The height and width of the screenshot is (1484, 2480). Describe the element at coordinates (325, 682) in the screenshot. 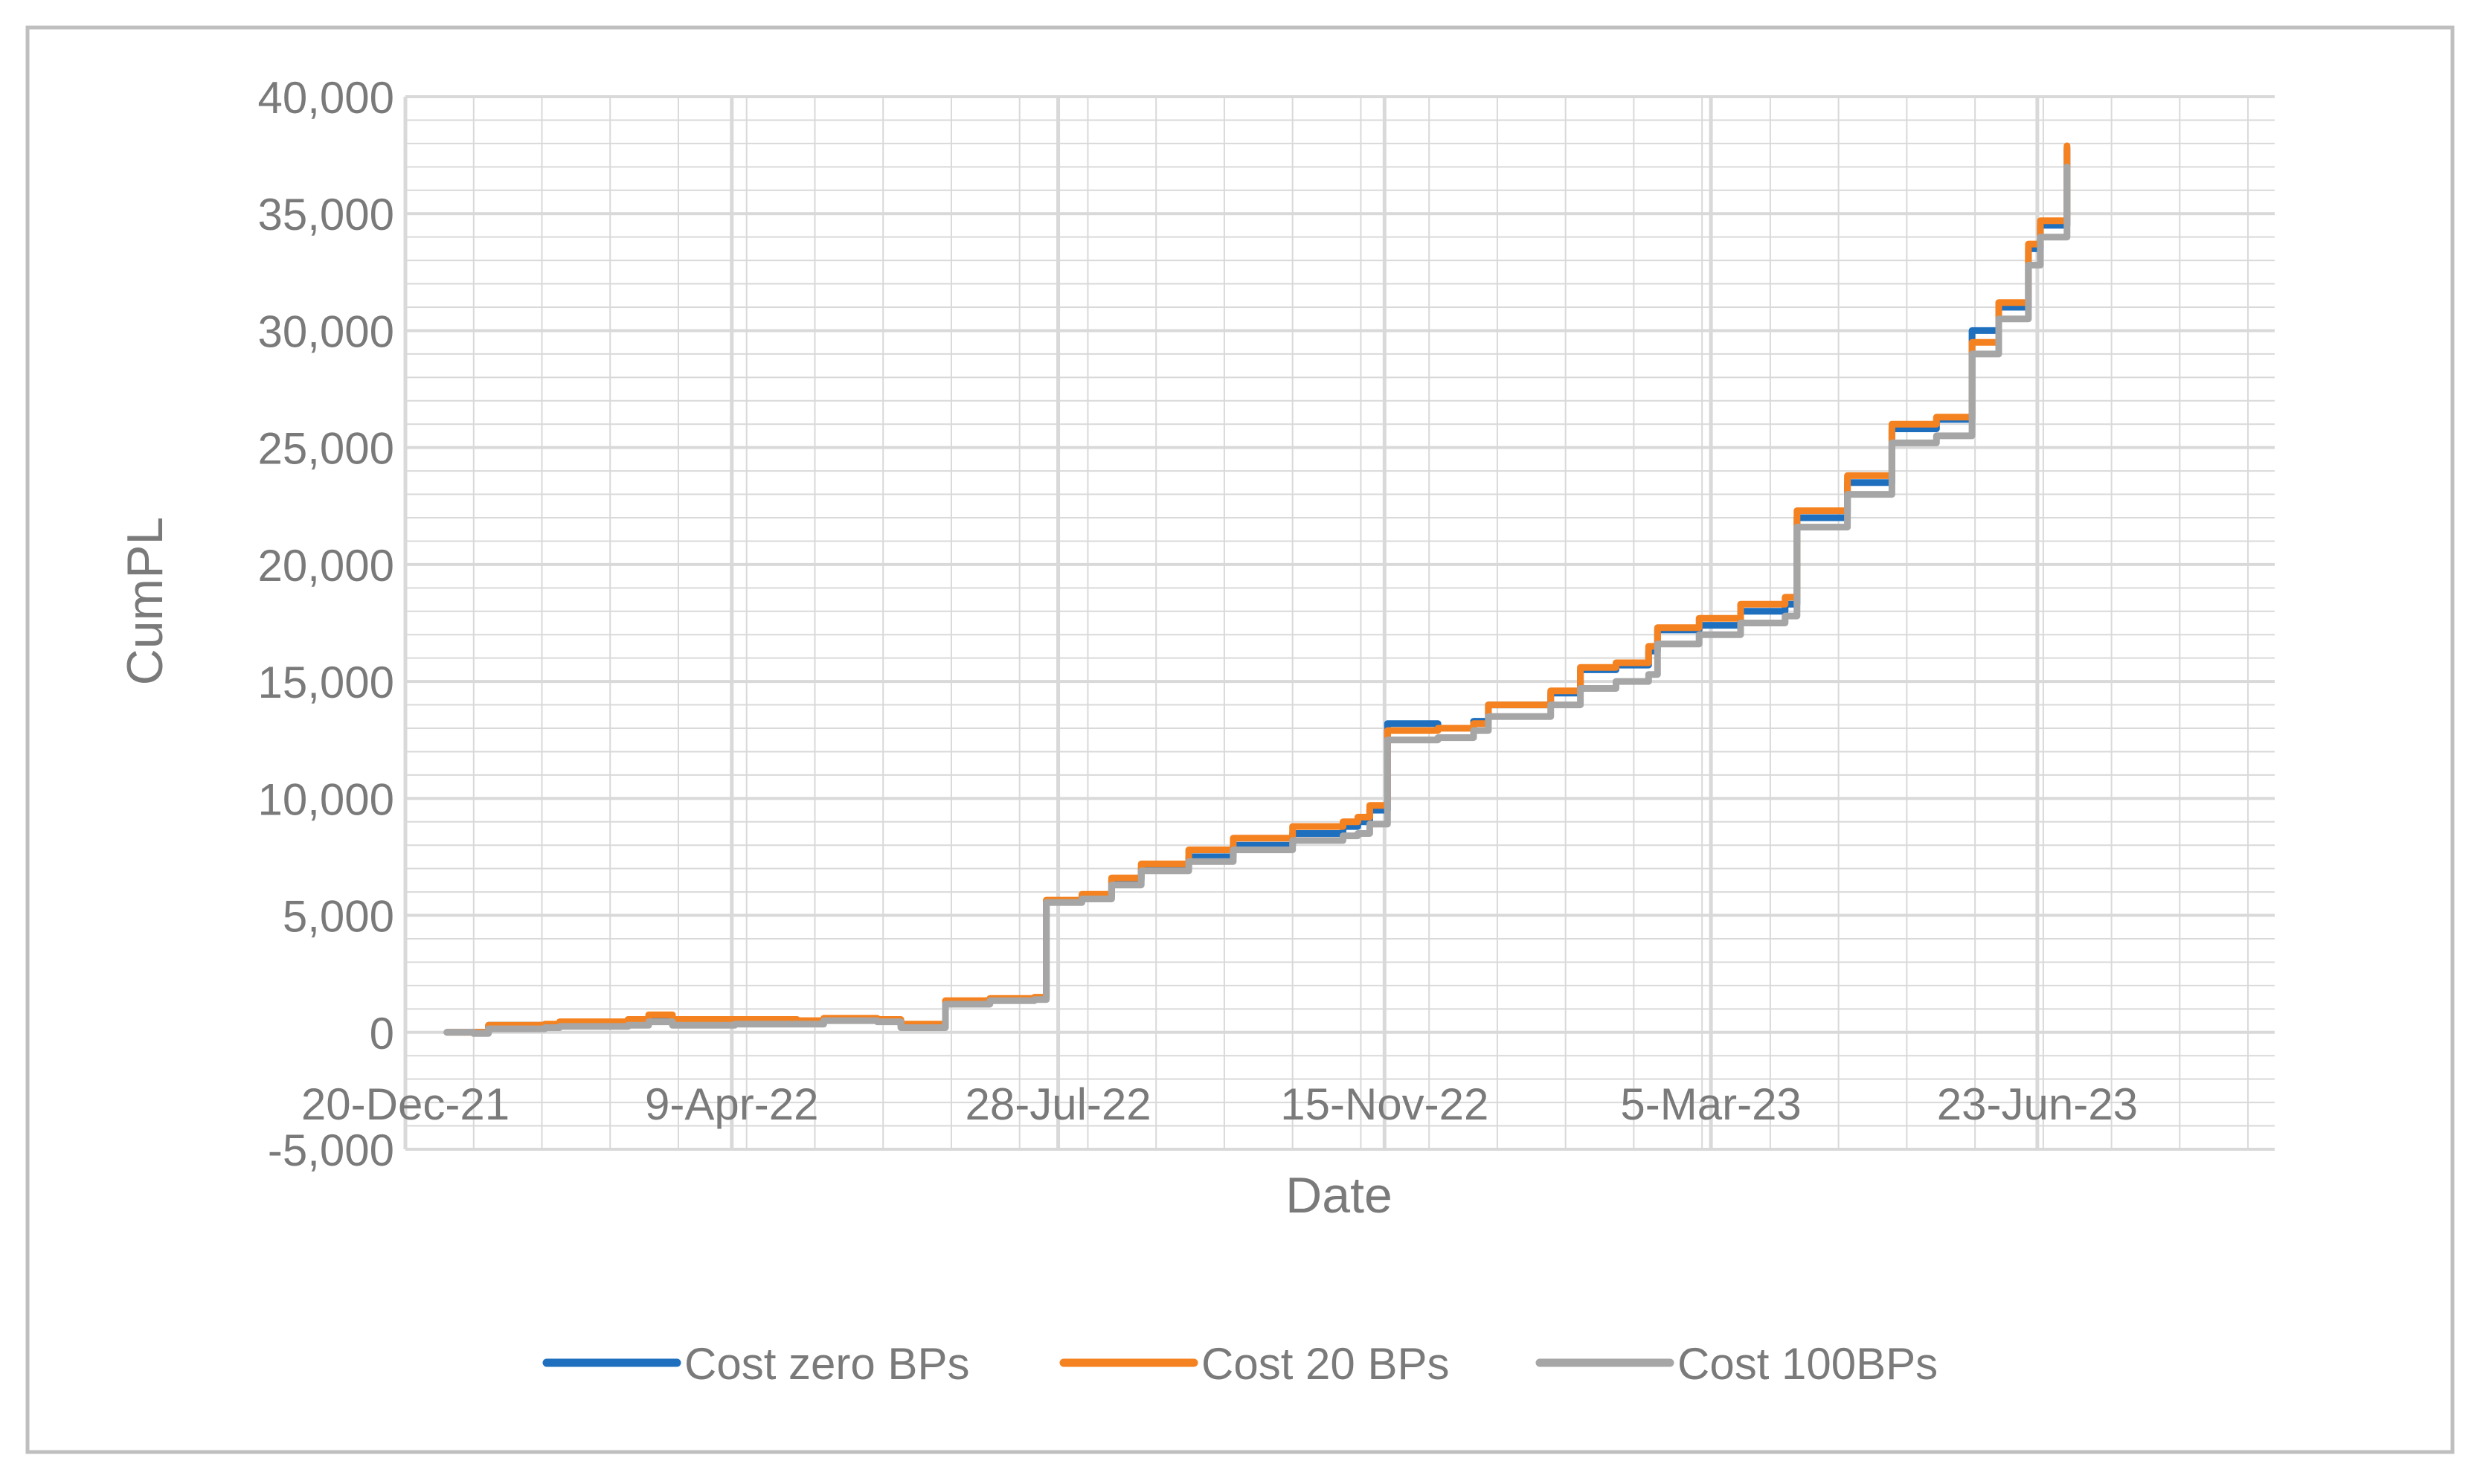

I see `y-tick-label: 15,000` at that location.